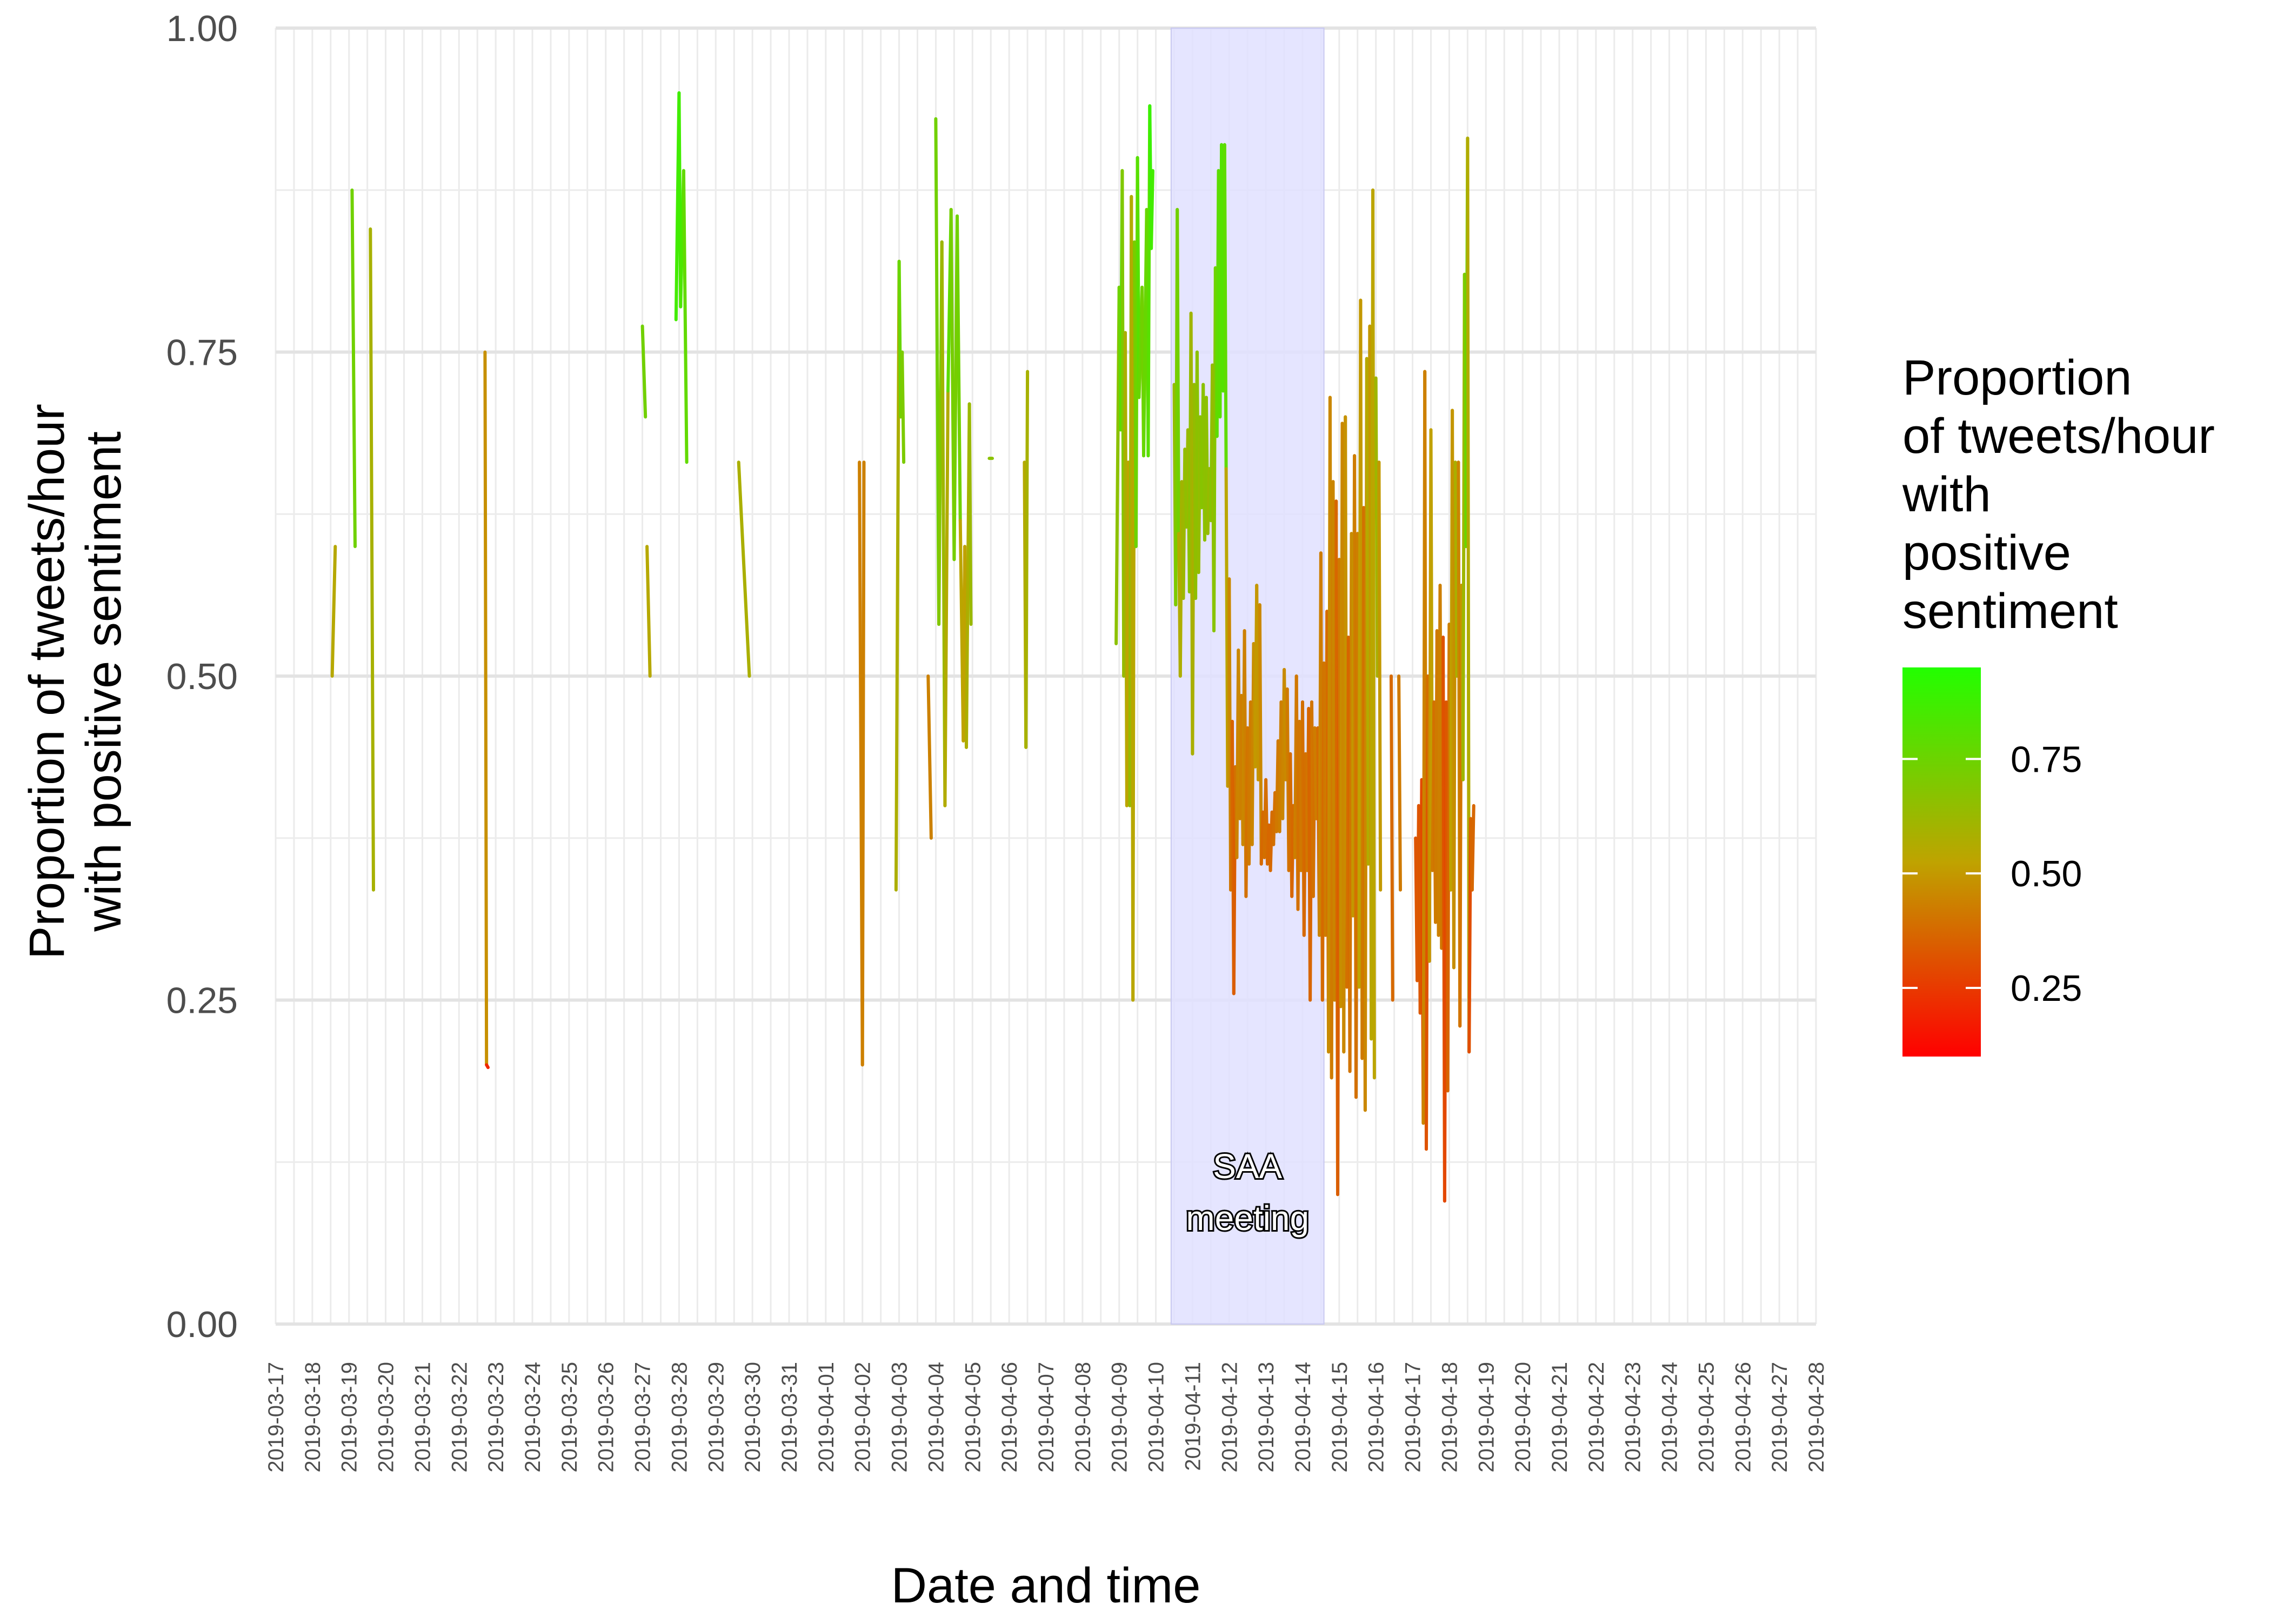  I want to click on x-tick-label: 2019-04-20, so click(1523, 1417).